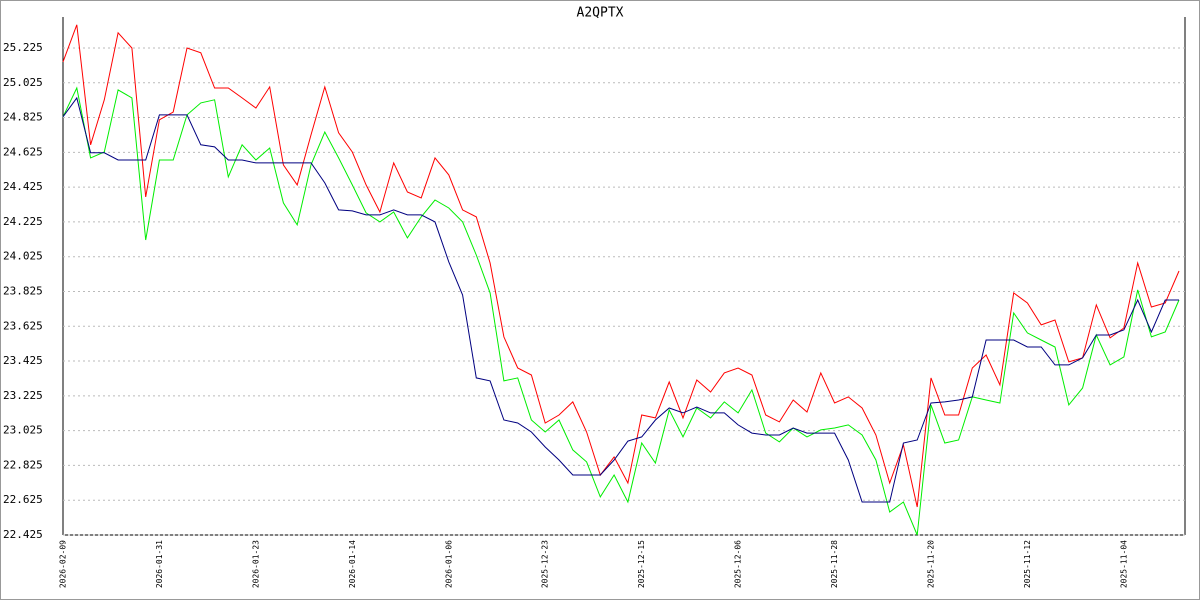 The image size is (1200, 600). I want to click on x-tick-label: 2026-01-23, so click(255, 564).